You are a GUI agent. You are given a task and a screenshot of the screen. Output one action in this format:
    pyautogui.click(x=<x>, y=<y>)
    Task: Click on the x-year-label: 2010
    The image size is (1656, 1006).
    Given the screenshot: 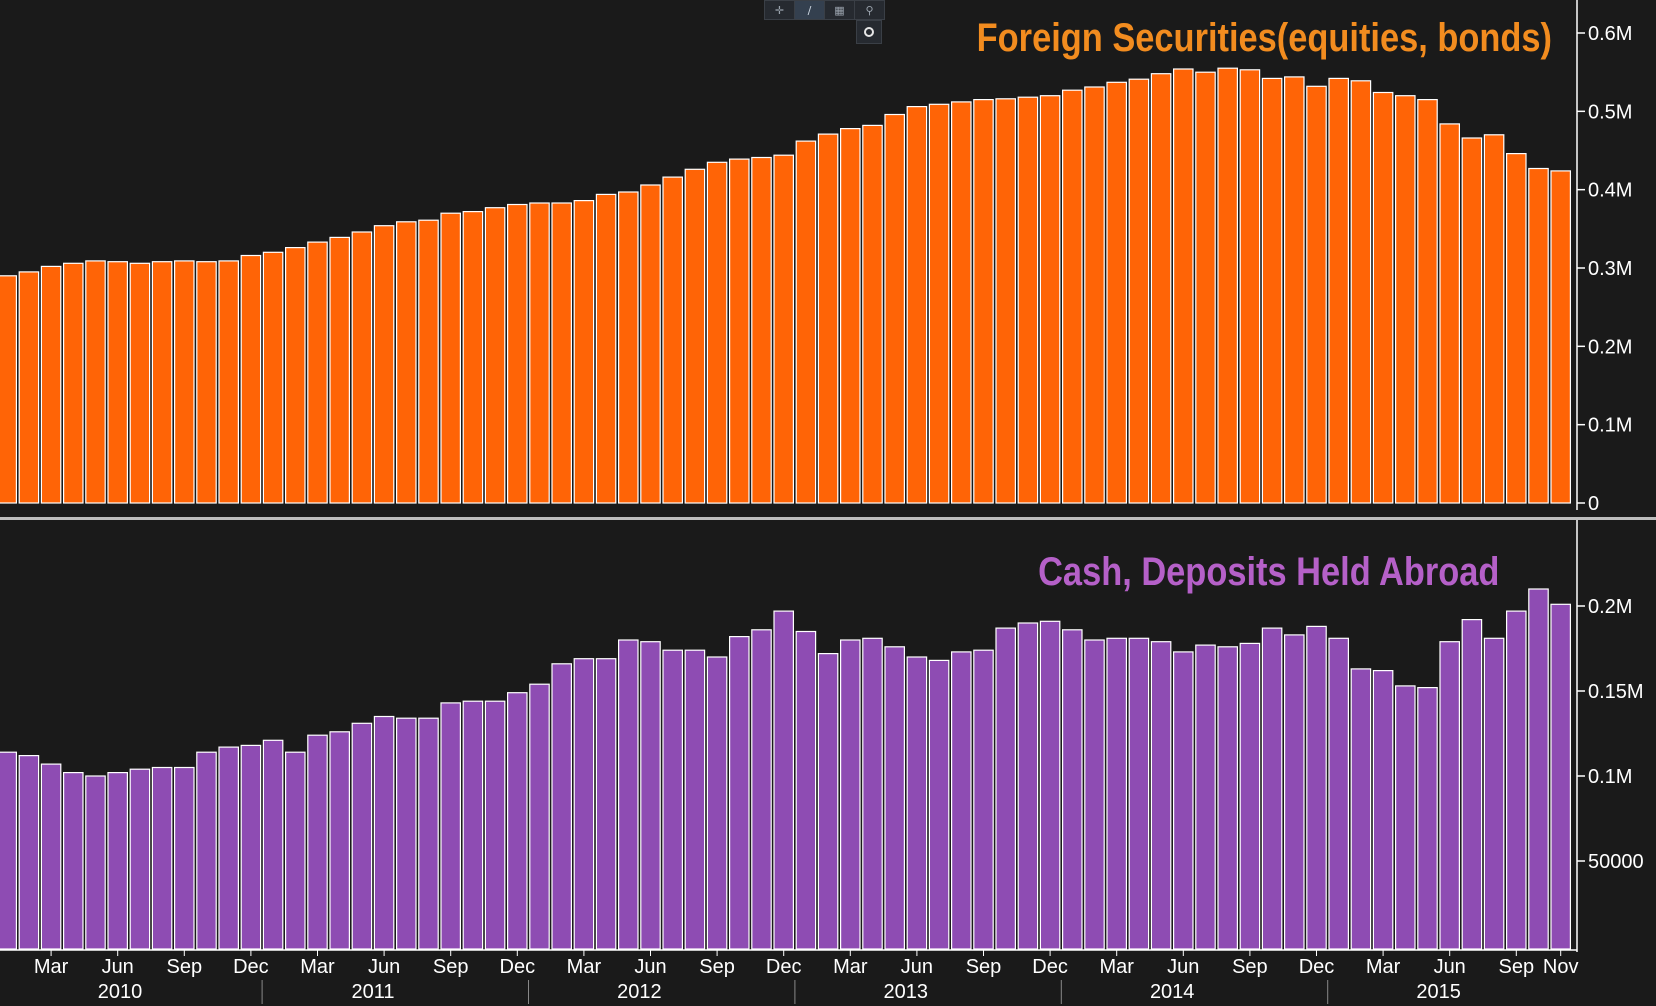 What is the action you would take?
    pyautogui.click(x=120, y=992)
    